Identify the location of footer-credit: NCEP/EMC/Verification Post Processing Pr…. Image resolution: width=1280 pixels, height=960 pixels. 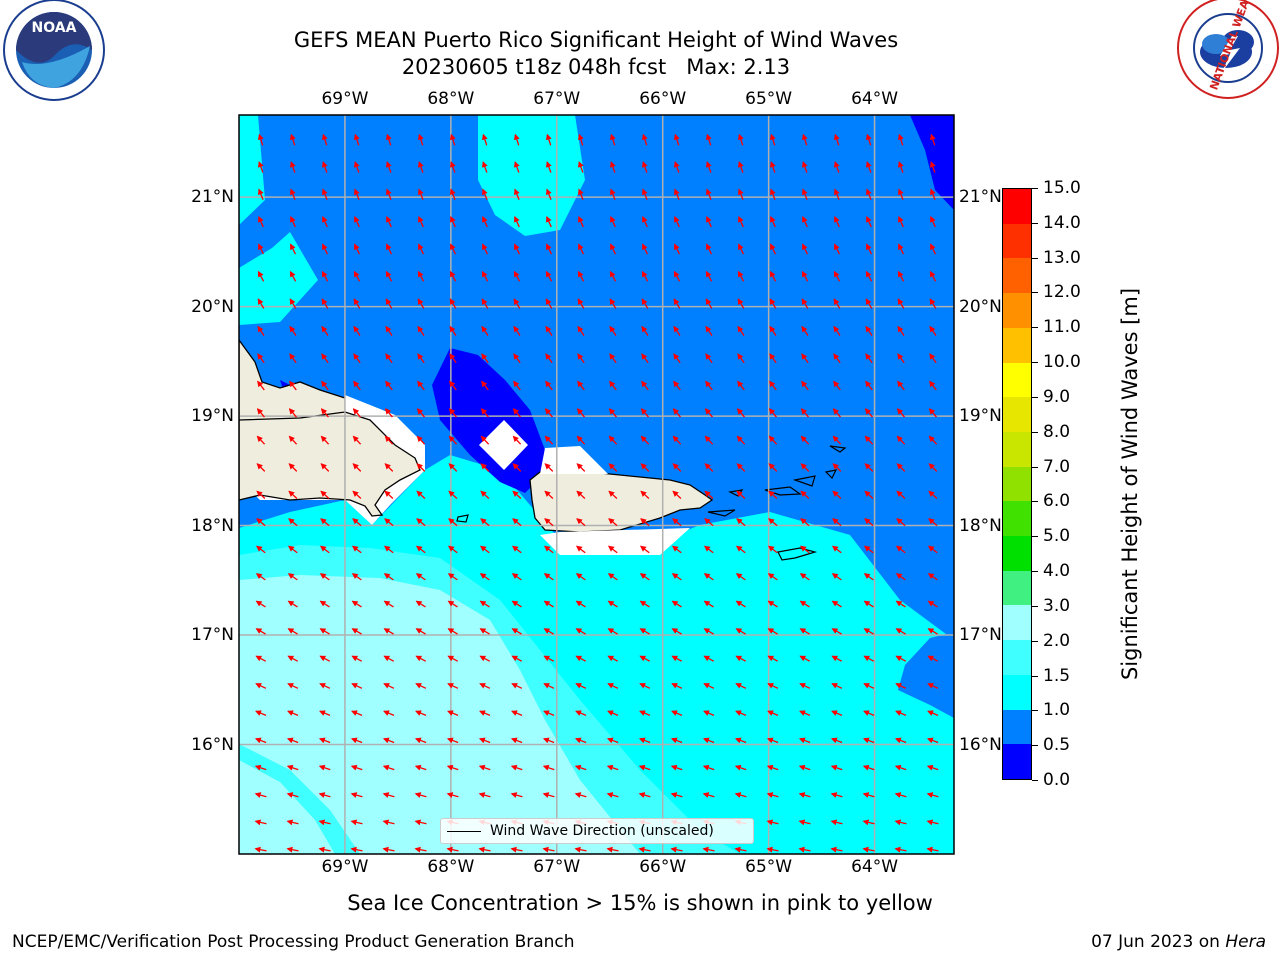
(293, 942).